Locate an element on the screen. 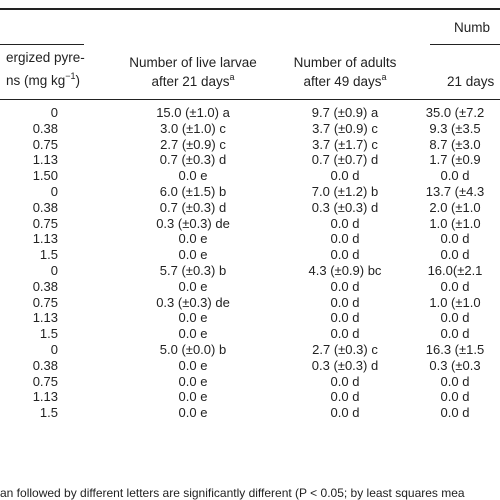  concentration-unit-text: ns (mg kg is located at coordinates (36, 80).